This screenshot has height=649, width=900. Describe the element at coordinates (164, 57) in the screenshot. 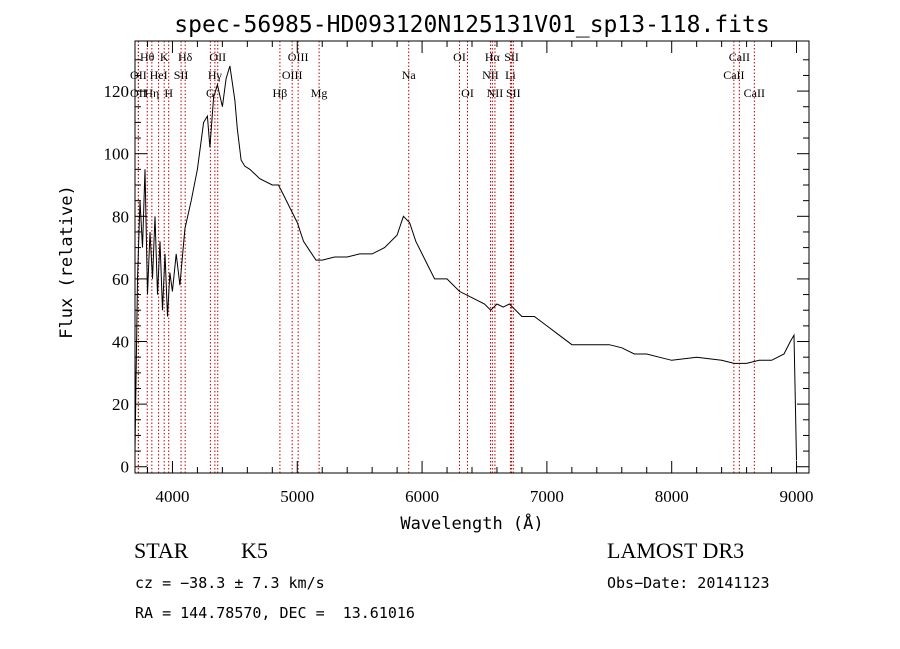

I see `line-marker-label: K` at that location.